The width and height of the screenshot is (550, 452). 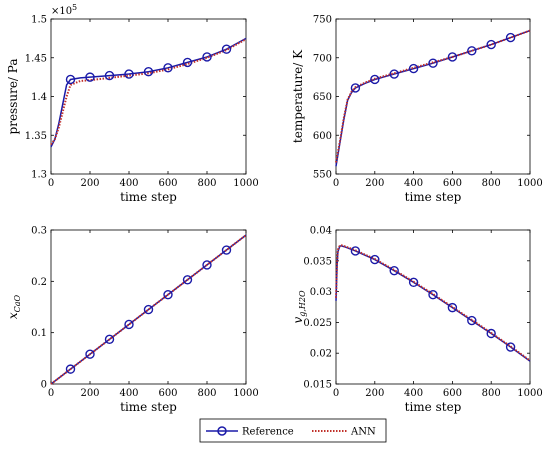 What do you see at coordinates (36, 136) in the screenshot?
I see `y-tick-label: 1.35` at bounding box center [36, 136].